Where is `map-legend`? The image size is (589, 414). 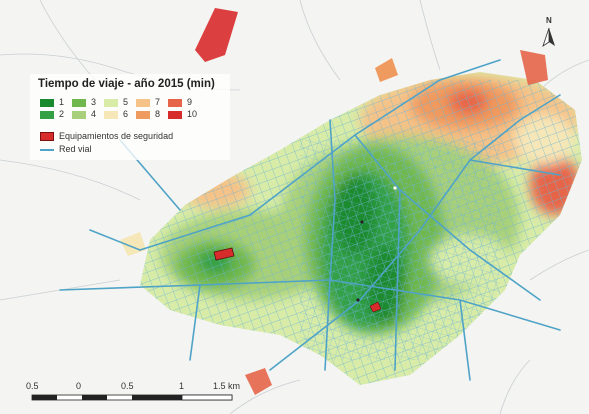 map-legend is located at coordinates (130, 117).